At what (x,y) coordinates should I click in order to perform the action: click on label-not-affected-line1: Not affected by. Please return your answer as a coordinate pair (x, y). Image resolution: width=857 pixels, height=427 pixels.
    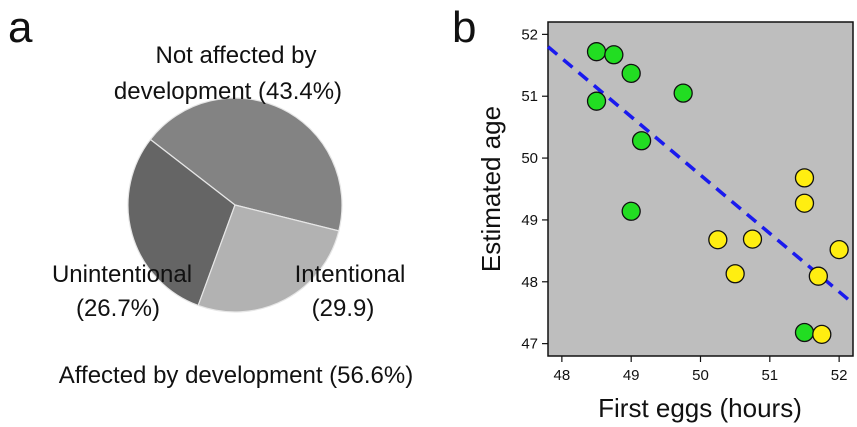
    Looking at the image, I should click on (236, 55).